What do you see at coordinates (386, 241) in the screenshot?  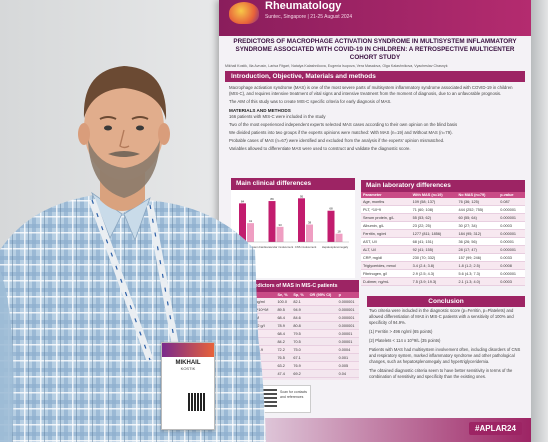 I see `table-cell: AST, U/l` at bounding box center [386, 241].